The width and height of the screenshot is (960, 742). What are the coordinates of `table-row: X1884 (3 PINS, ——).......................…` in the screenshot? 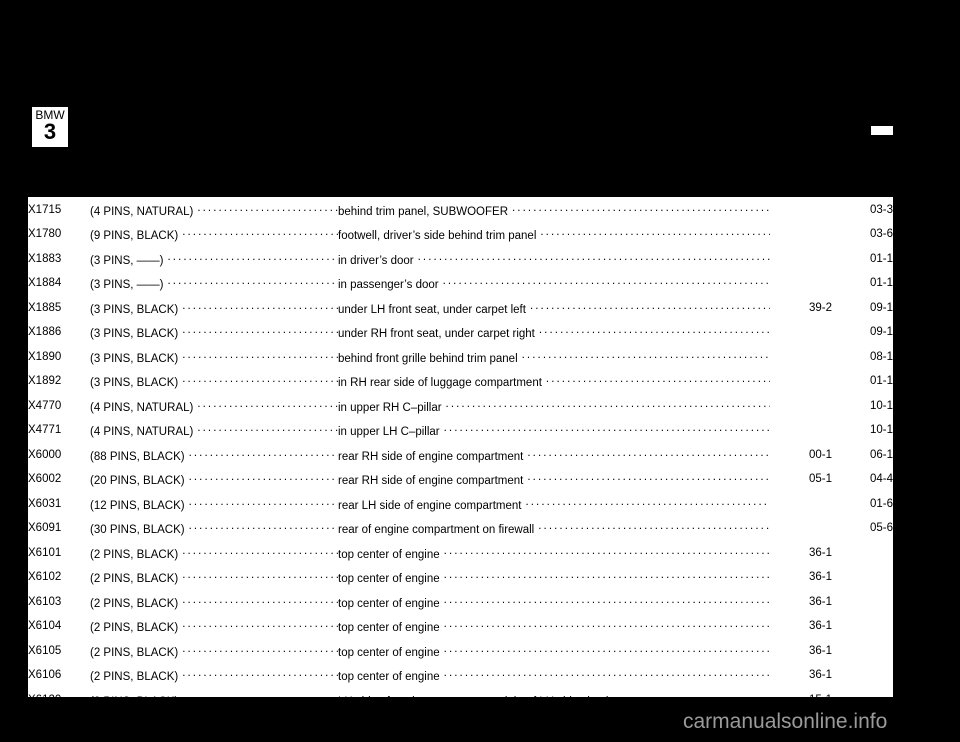 It's located at (460, 284).